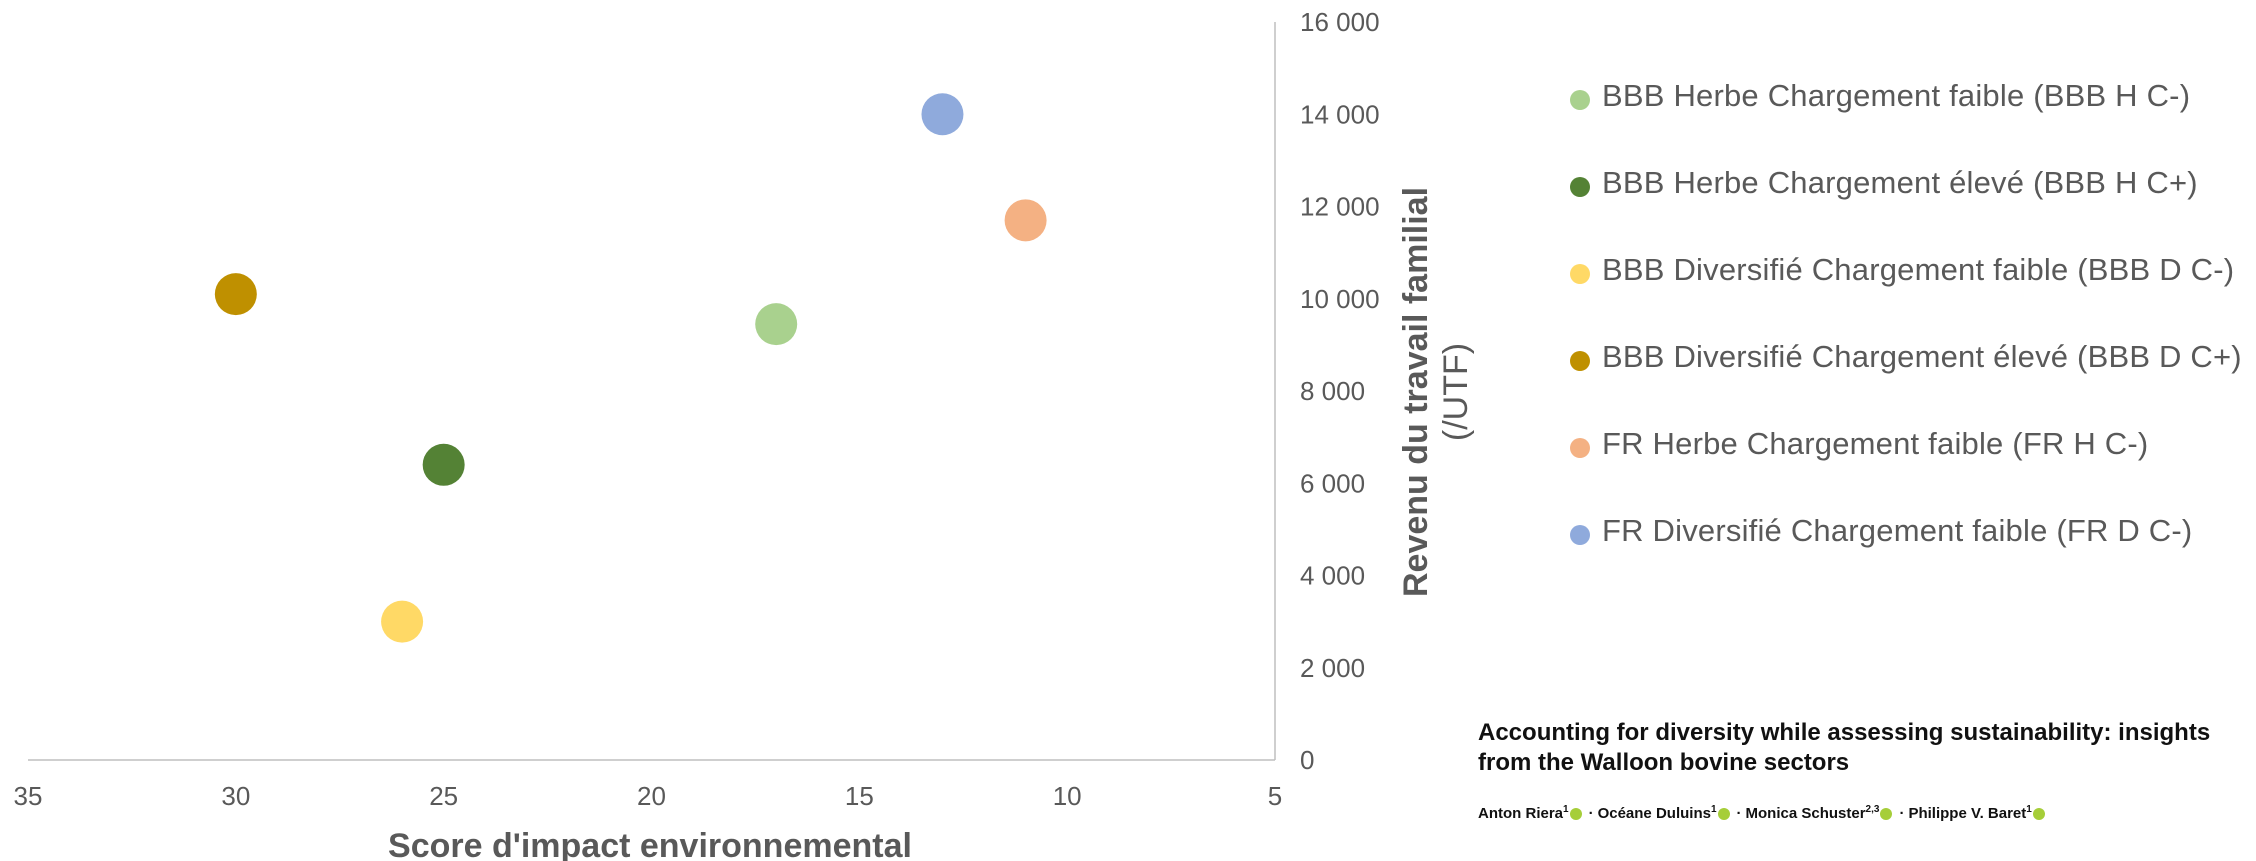  I want to click on x-tick-labels: 35 30 25 20 15 10 5, so click(648, 796).